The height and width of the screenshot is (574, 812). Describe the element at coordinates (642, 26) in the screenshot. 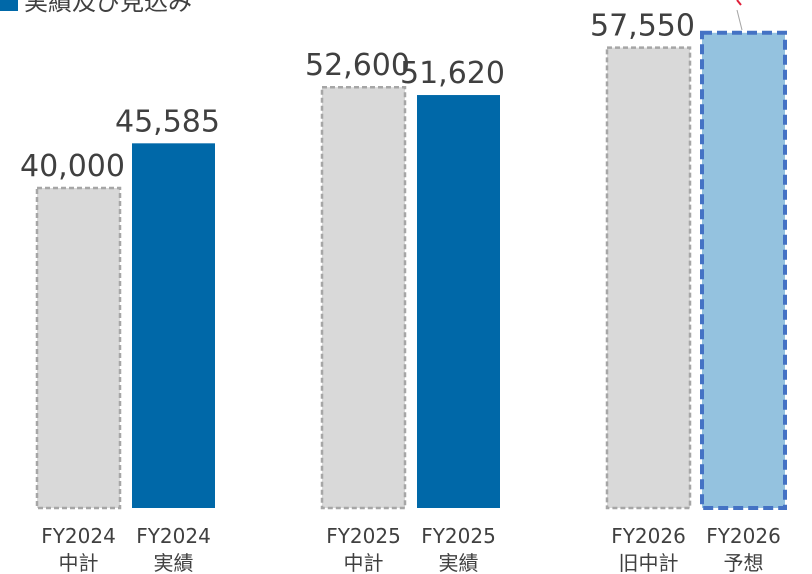

I see `value-label: 57,550` at that location.